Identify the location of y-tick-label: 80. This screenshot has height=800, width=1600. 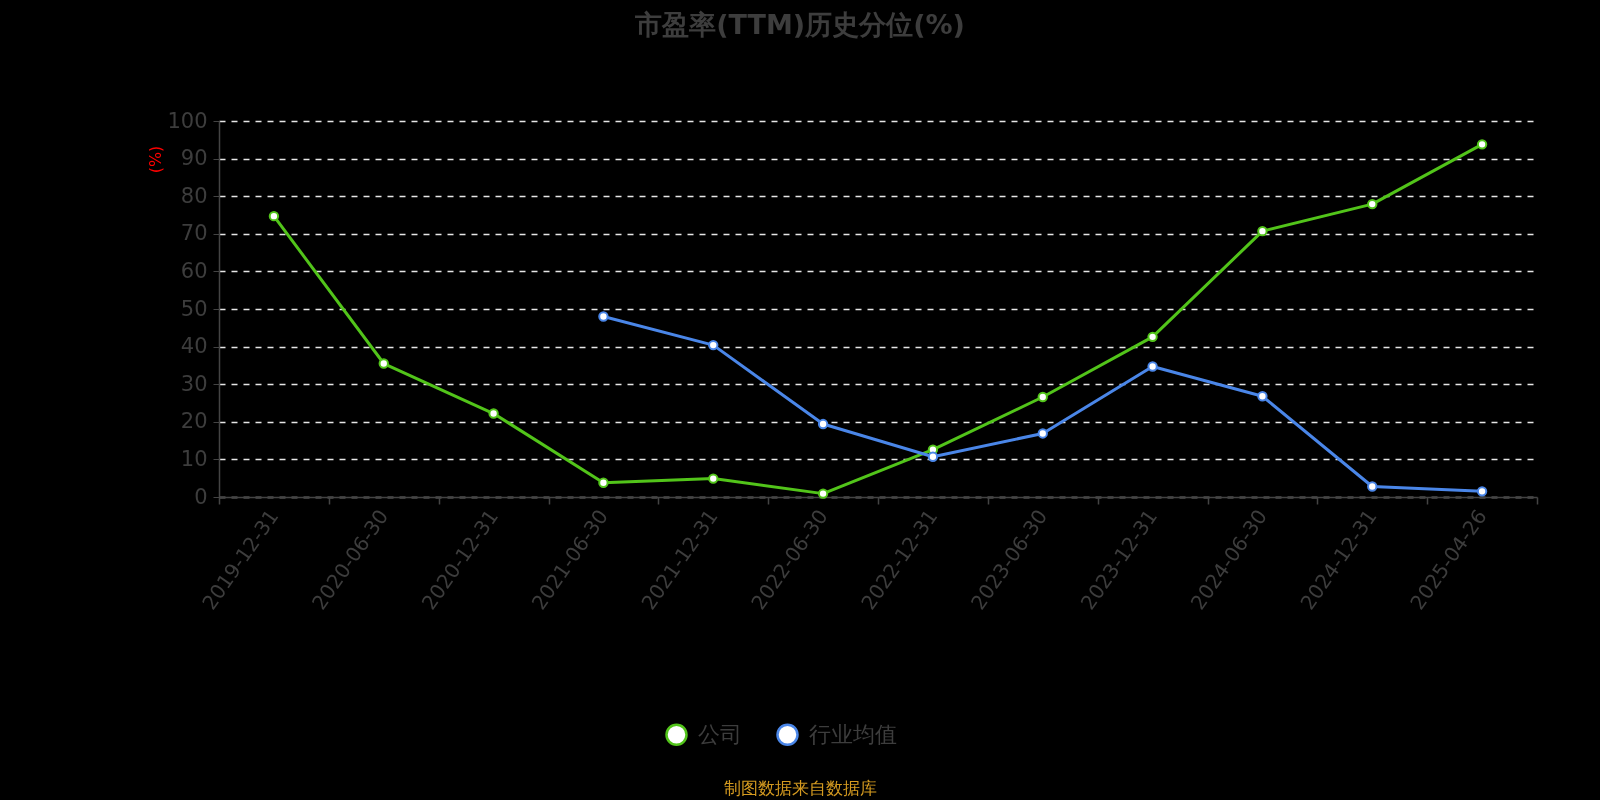
(194, 195).